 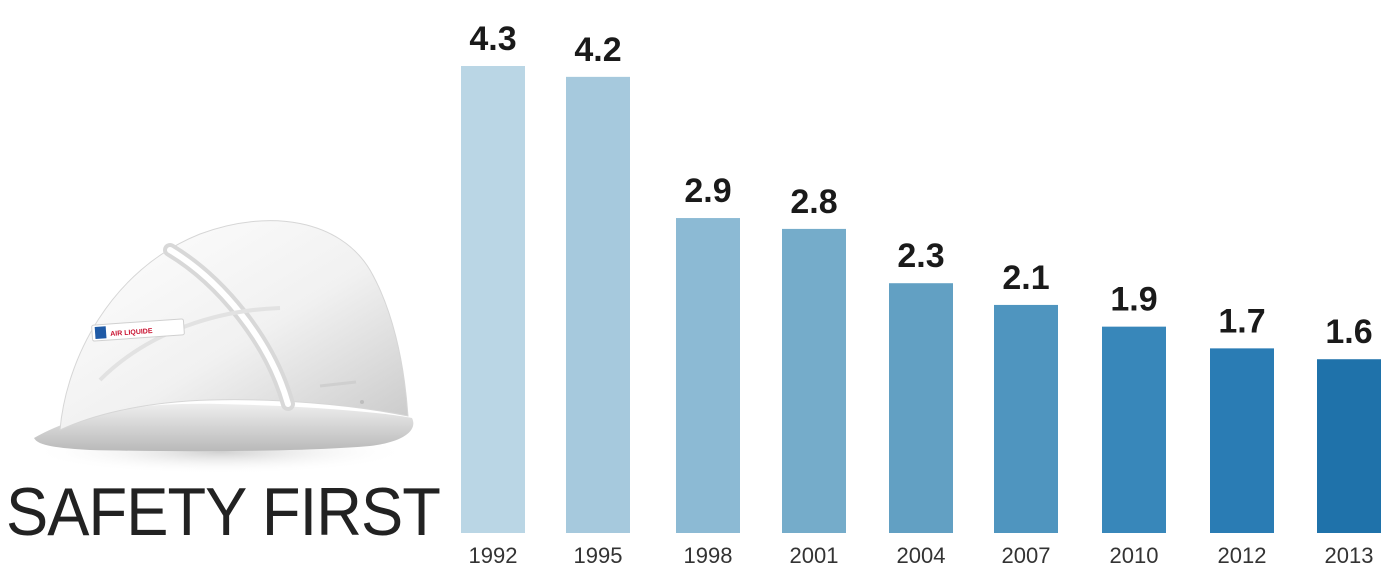 What do you see at coordinates (1134, 429) in the screenshot?
I see `bar-2010` at bounding box center [1134, 429].